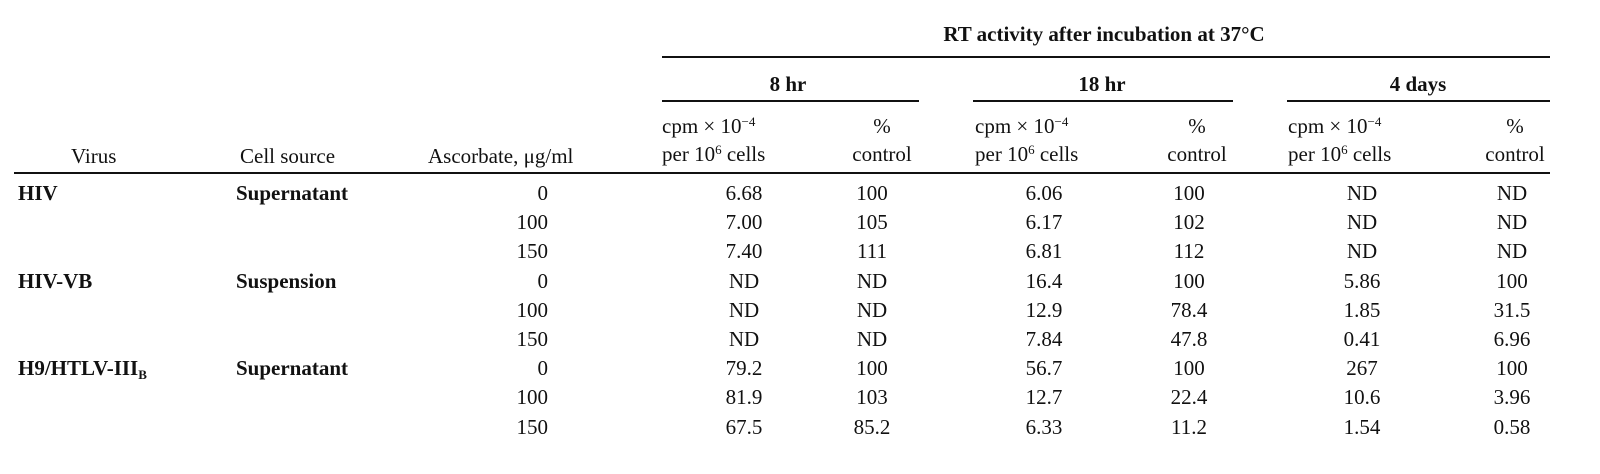 The image size is (1600, 474). Describe the element at coordinates (1189, 222) in the screenshot. I see `pct-18hr-cell: 102` at that location.